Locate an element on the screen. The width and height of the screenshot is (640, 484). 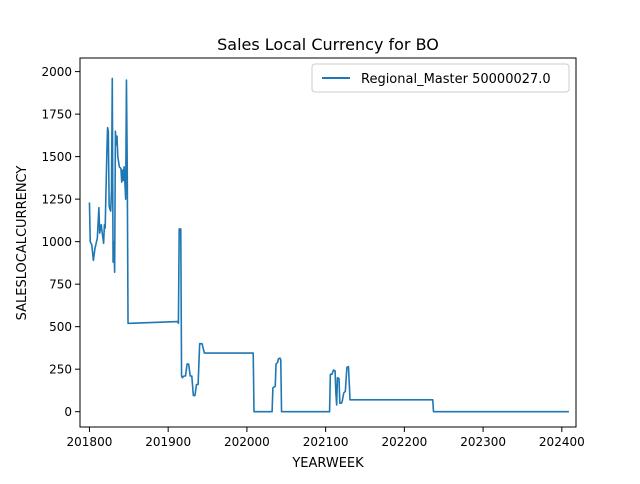
legend: Regional_Master 50000027.0 is located at coordinates (440, 78).